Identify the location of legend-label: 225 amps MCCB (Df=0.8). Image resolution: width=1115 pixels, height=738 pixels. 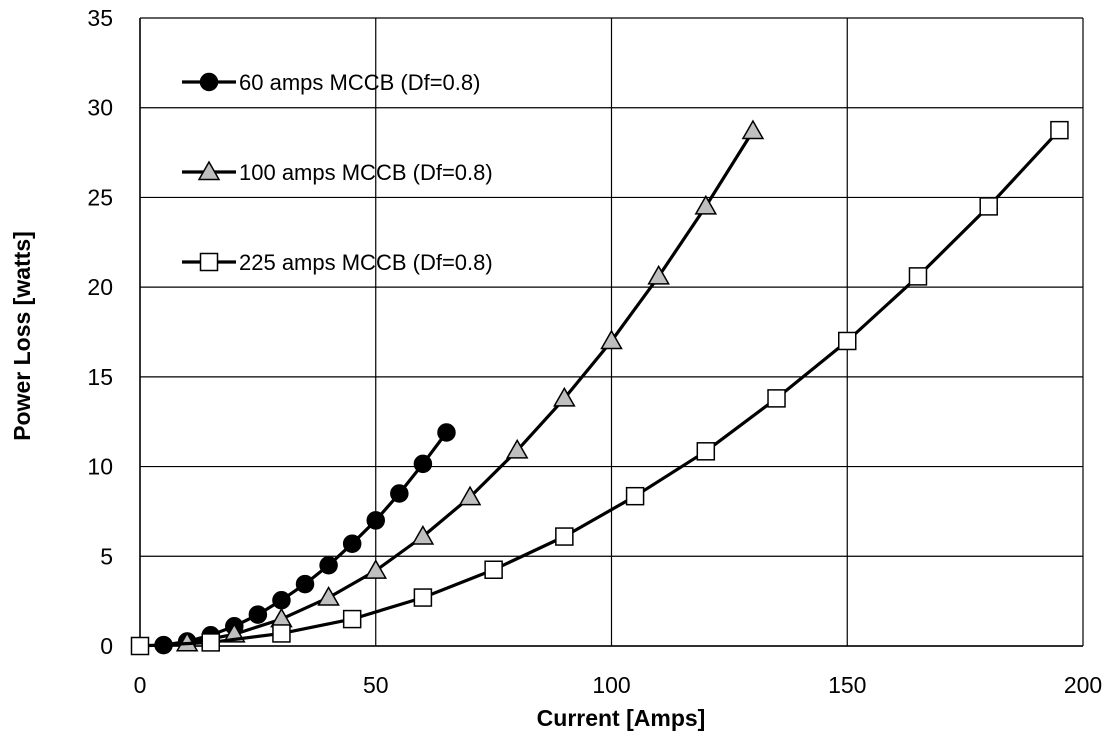
(366, 262).